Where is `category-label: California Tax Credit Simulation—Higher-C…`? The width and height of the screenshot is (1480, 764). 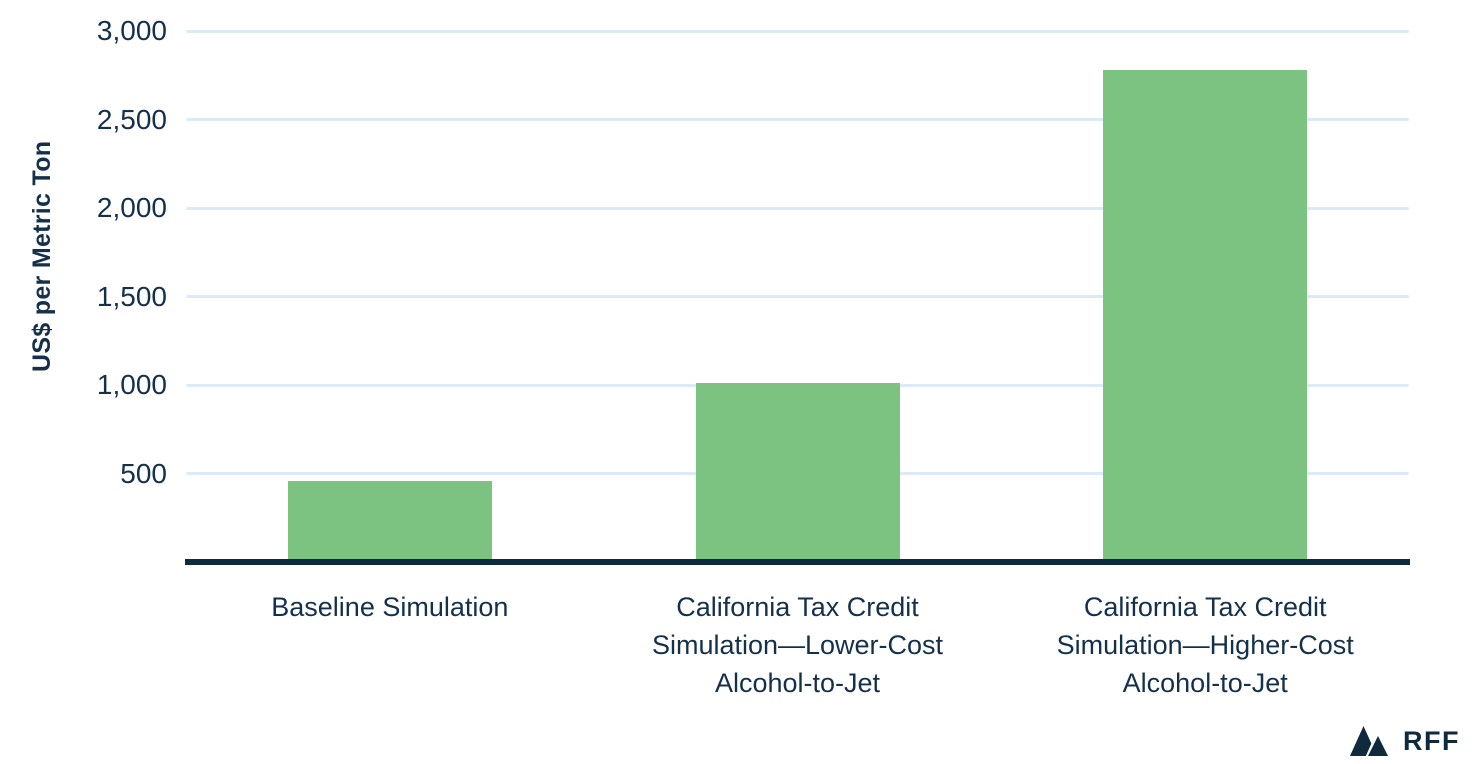
category-label: California Tax Credit Simulation—Higher-C… is located at coordinates (1205, 645).